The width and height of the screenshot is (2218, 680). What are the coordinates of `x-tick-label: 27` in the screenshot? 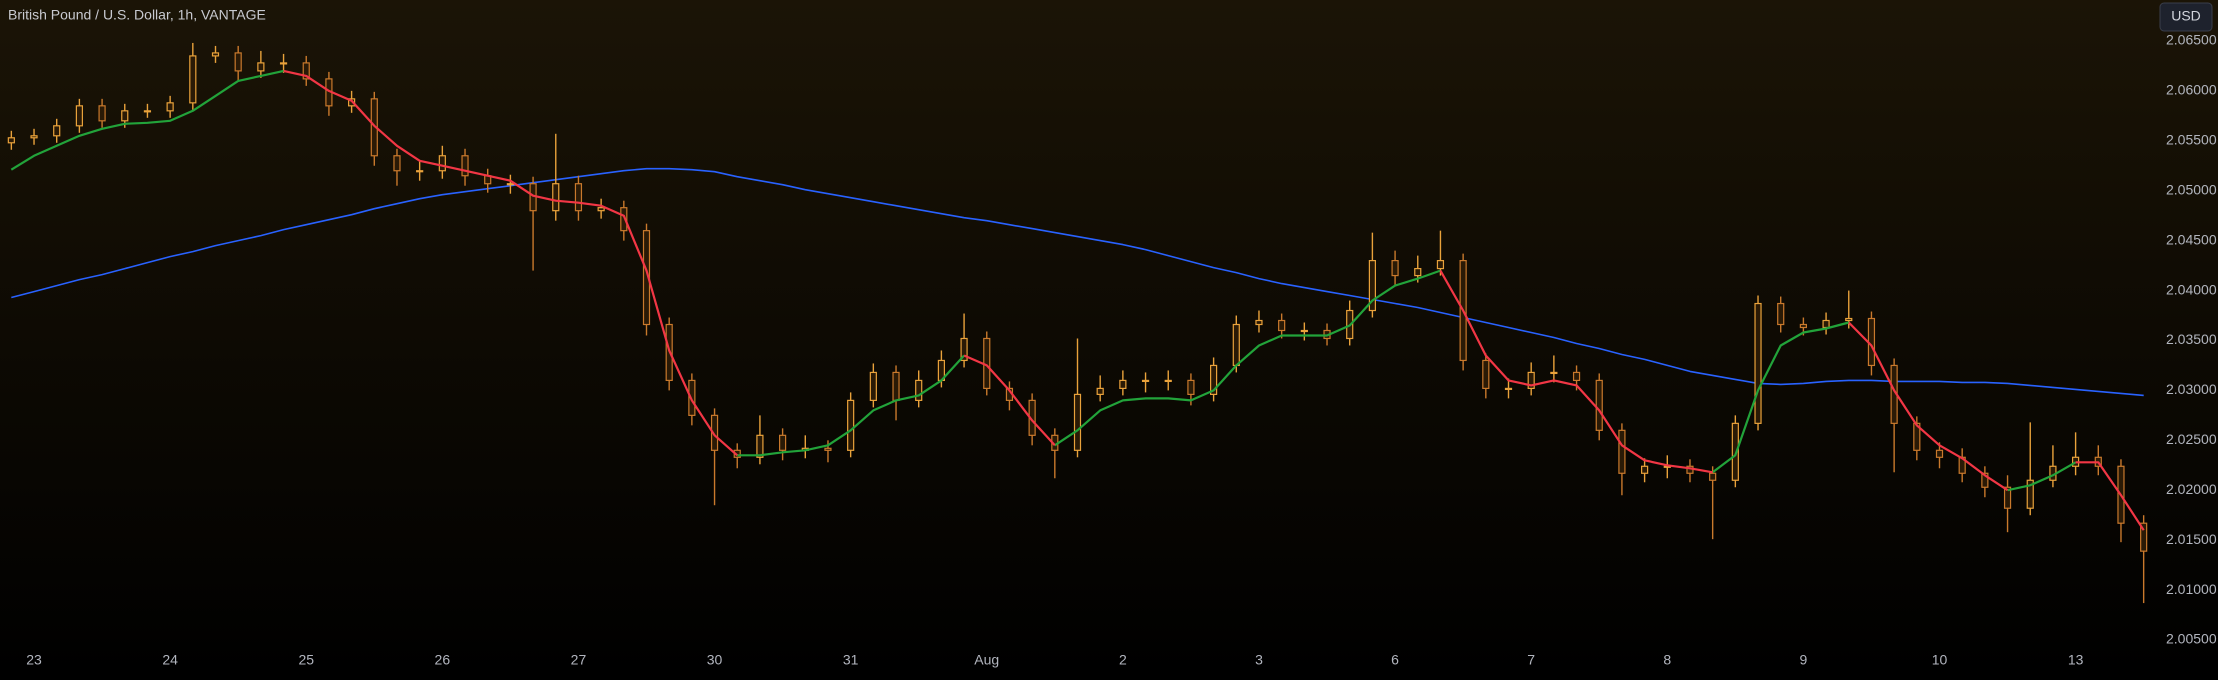 It's located at (579, 660).